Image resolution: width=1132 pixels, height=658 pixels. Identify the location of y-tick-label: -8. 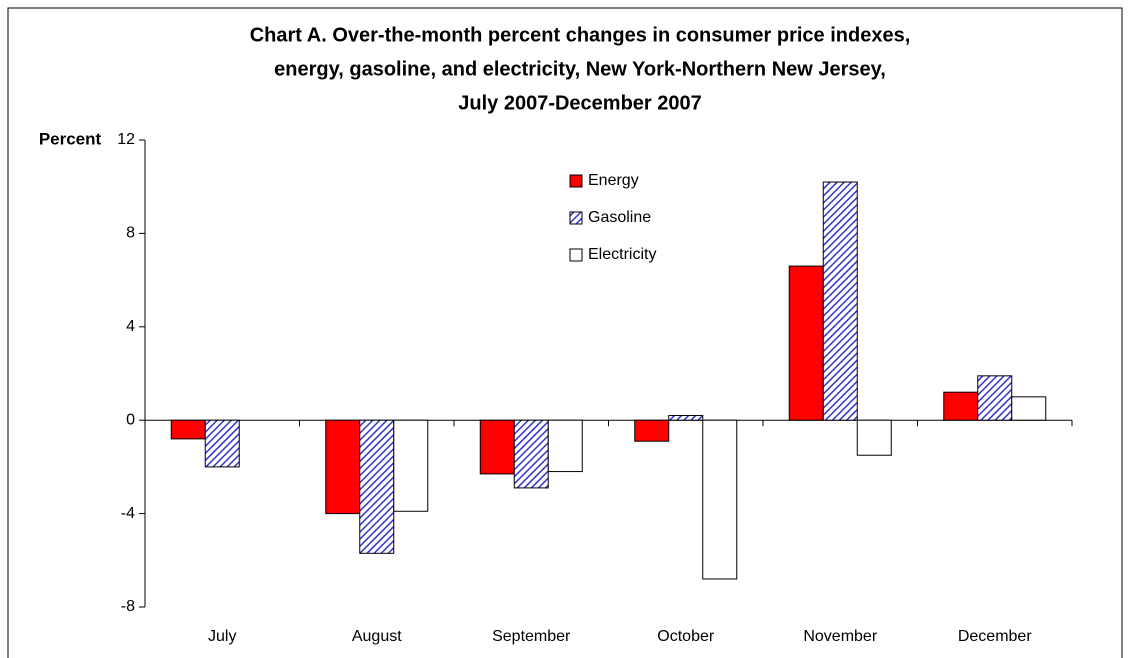
(128, 606).